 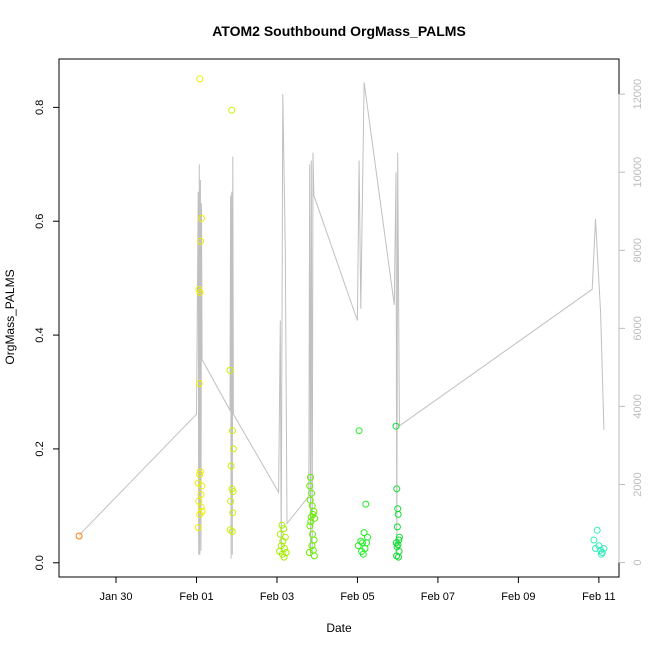 What do you see at coordinates (631, 322) in the screenshot?
I see `y2-axis: 0 2000 4000 6000 8000 10000 12000` at bounding box center [631, 322].